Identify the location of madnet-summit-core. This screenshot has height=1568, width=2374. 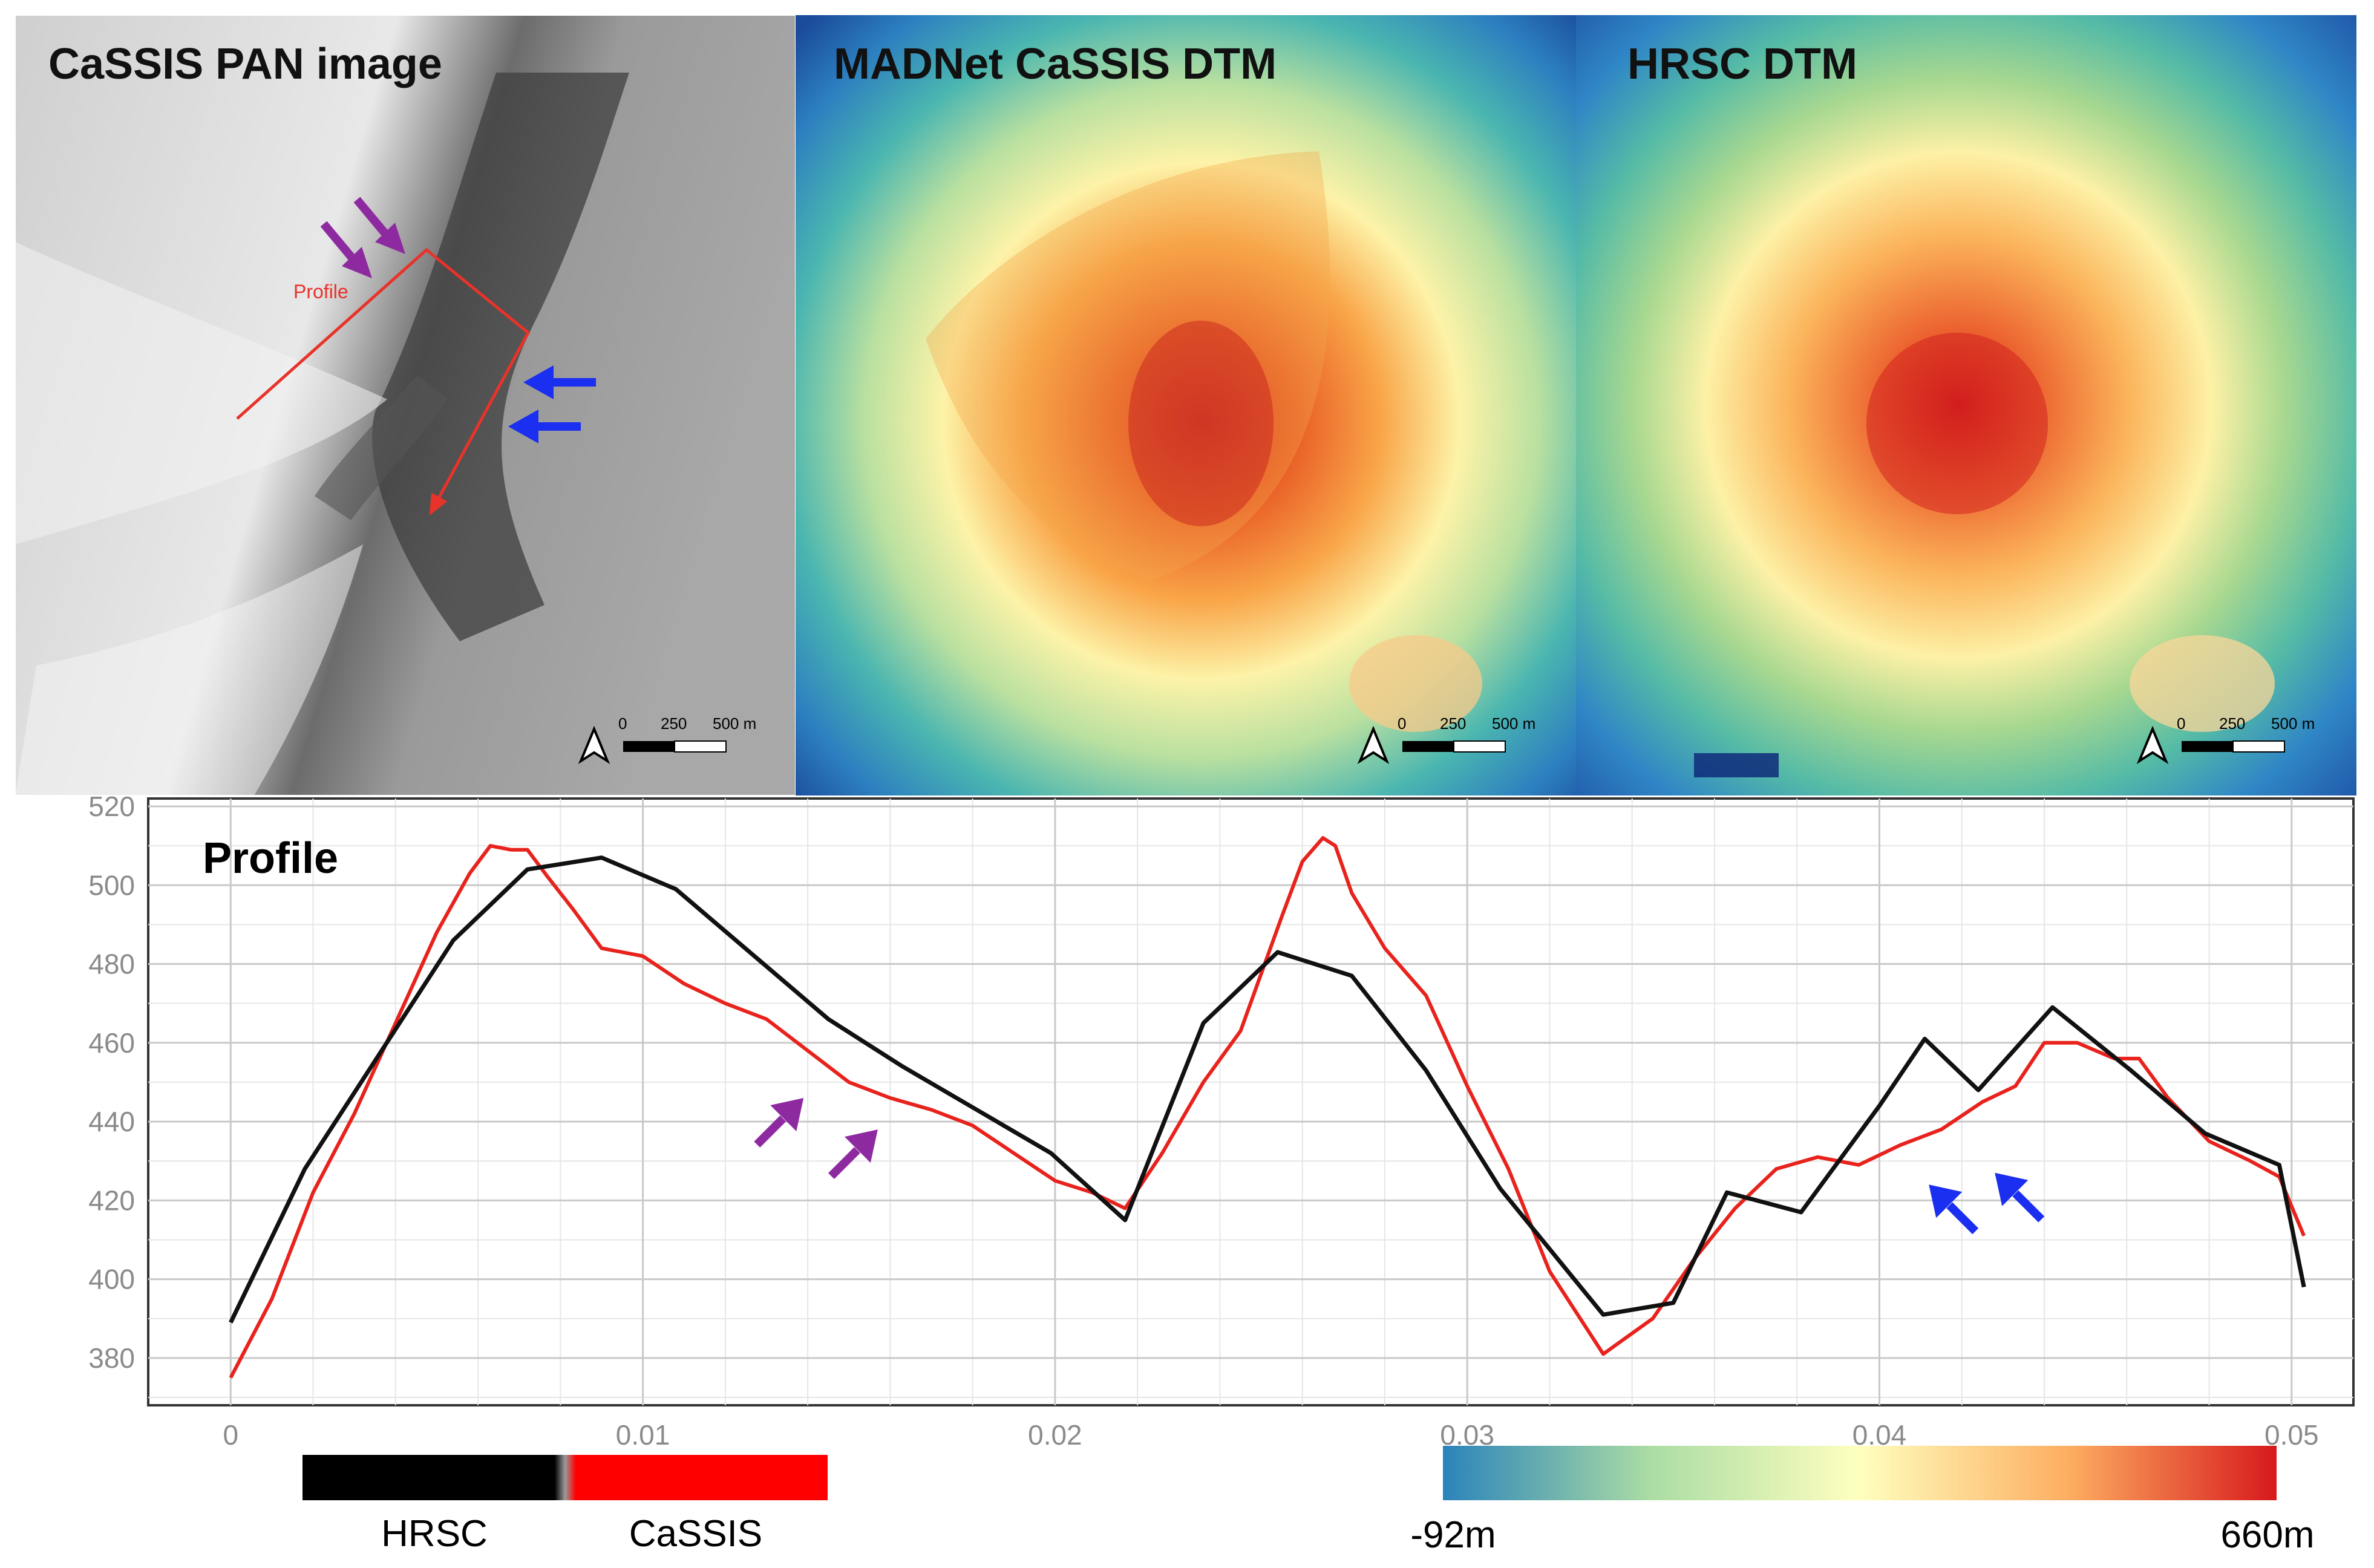
(1201, 423).